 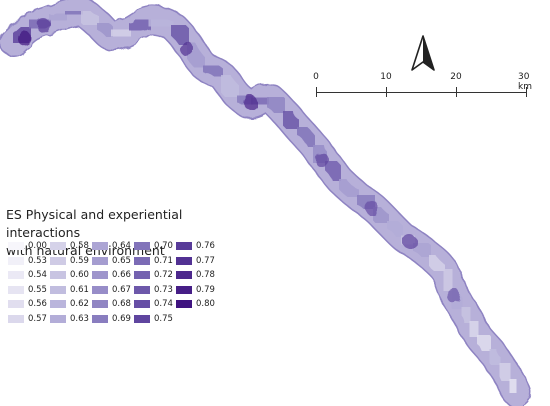 I want to click on legend-item: 0.54, so click(x=27, y=275).